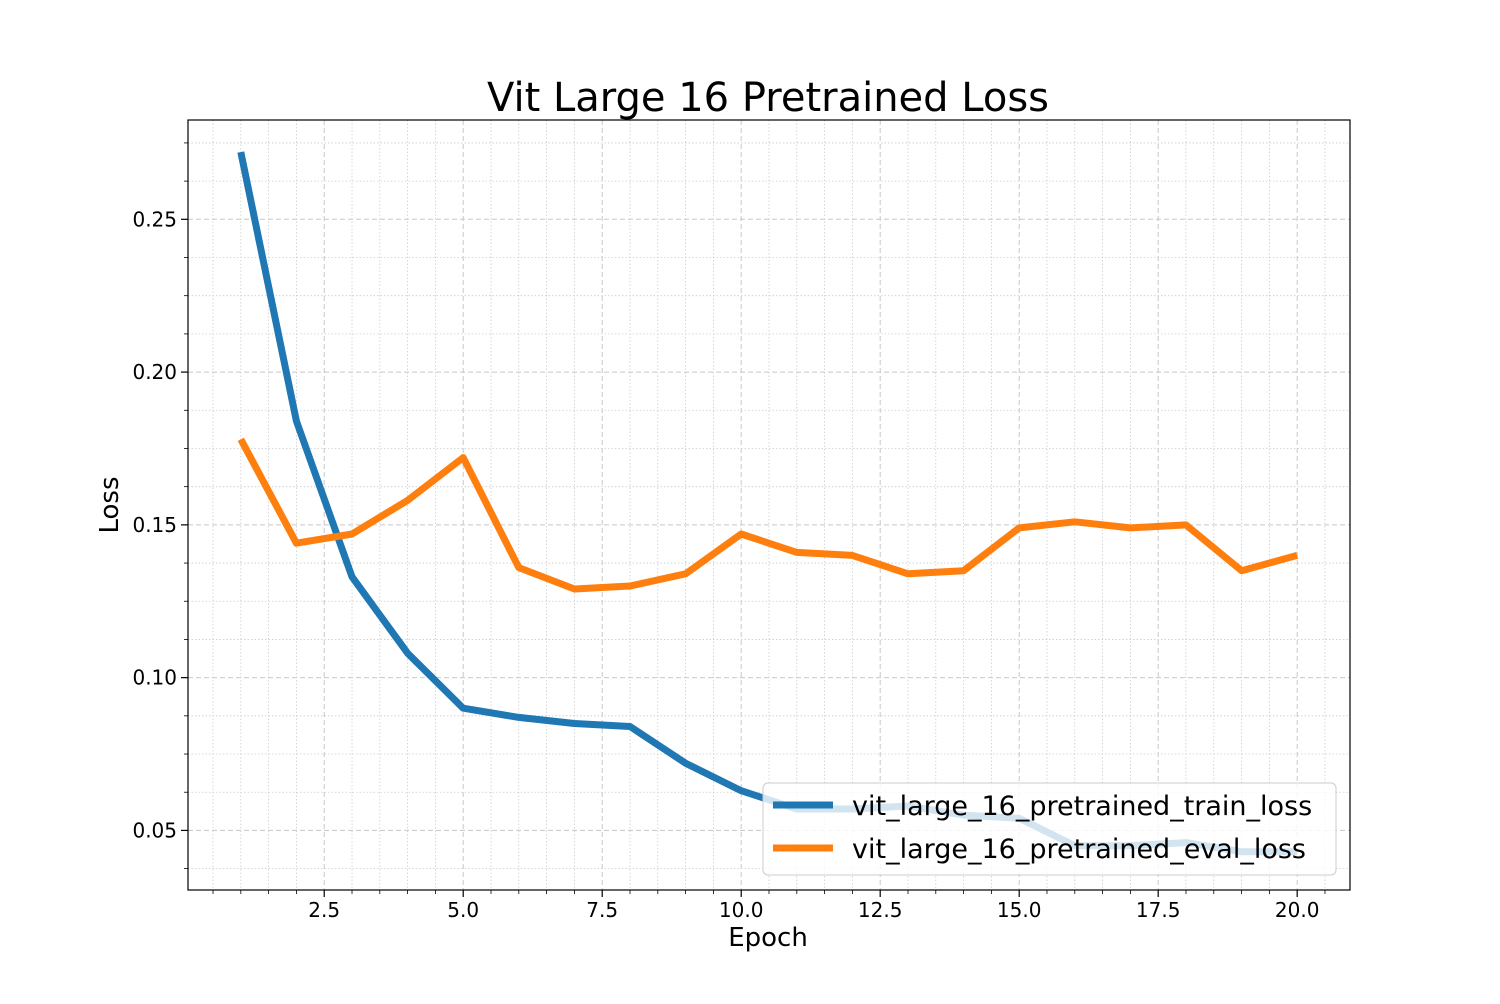 Image resolution: width=1500 pixels, height=1004 pixels. I want to click on legend-box, so click(1049, 829).